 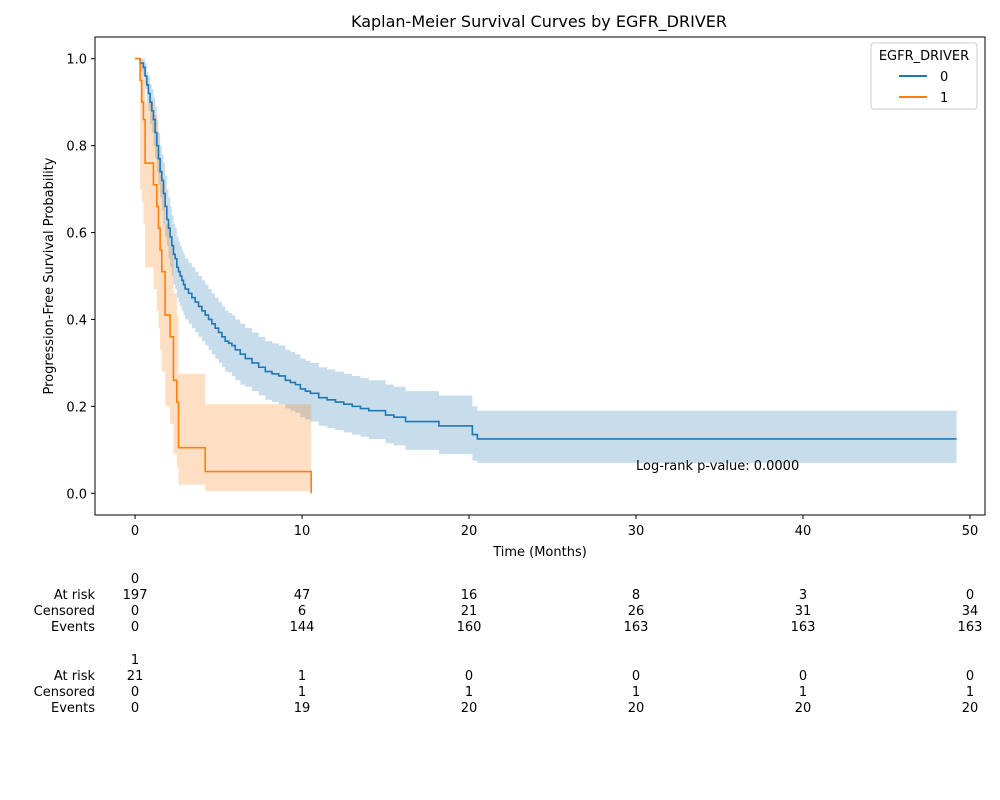 I want to click on risk-cell-0-censored: 26, so click(x=636, y=611).